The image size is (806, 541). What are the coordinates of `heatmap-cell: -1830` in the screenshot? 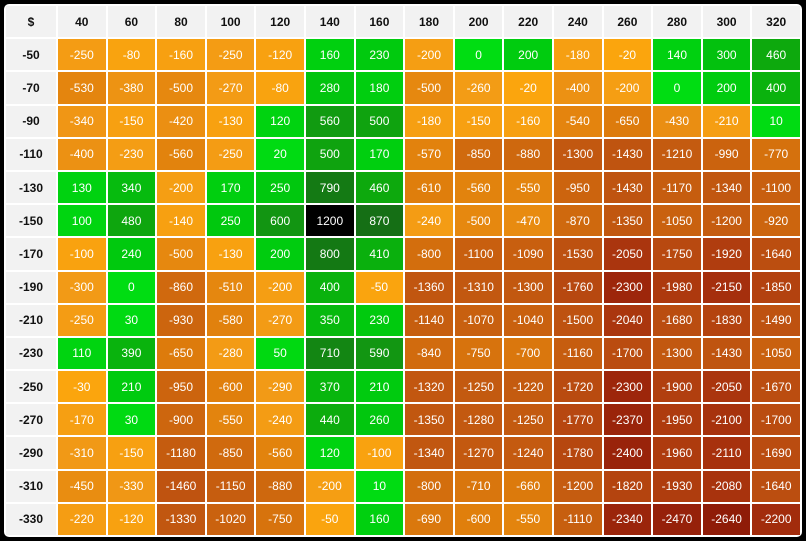 It's located at (726, 320).